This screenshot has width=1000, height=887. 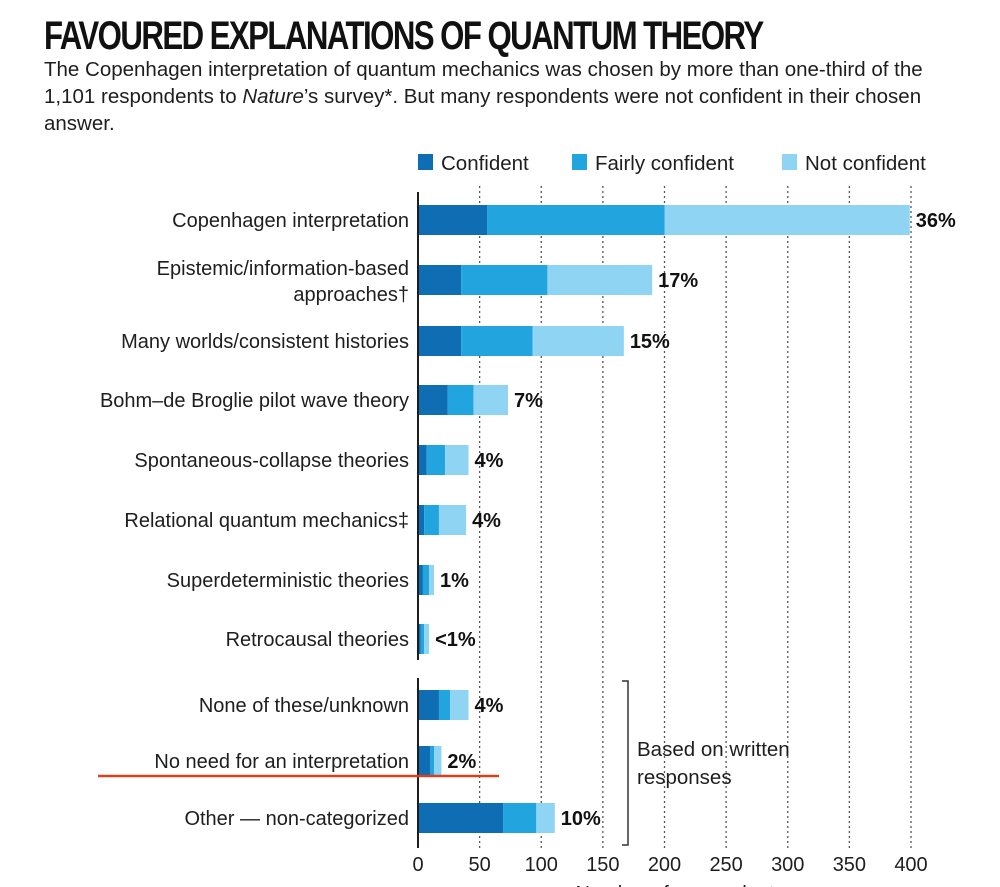 What do you see at coordinates (455, 640) in the screenshot?
I see `percent-label-7: <1%` at bounding box center [455, 640].